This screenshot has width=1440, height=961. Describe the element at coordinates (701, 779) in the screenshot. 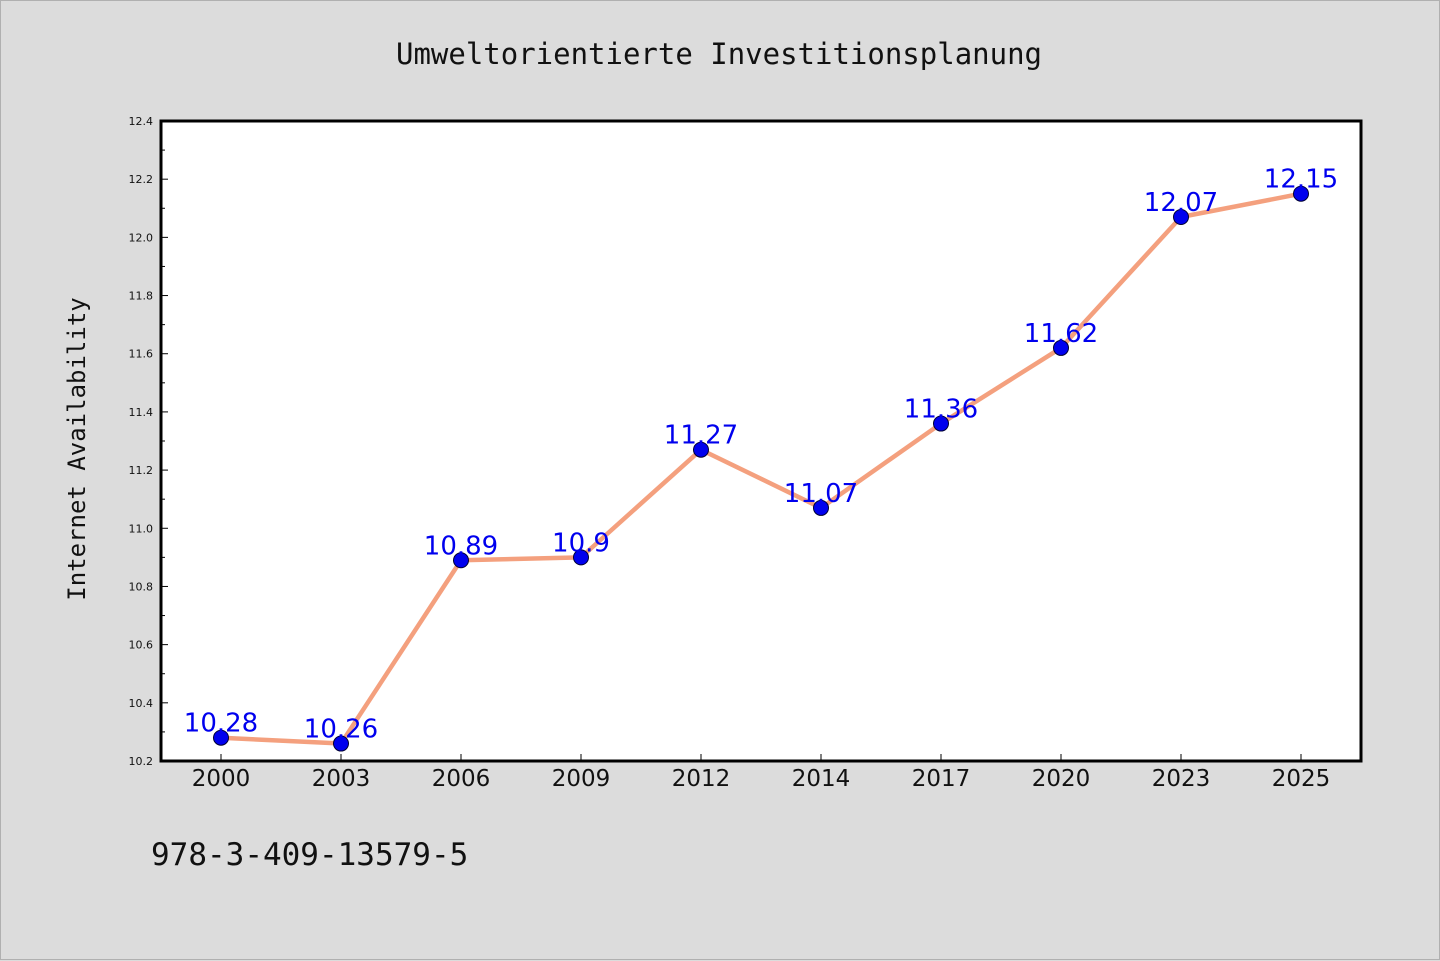

I see `x-tick-label: 2012` at that location.